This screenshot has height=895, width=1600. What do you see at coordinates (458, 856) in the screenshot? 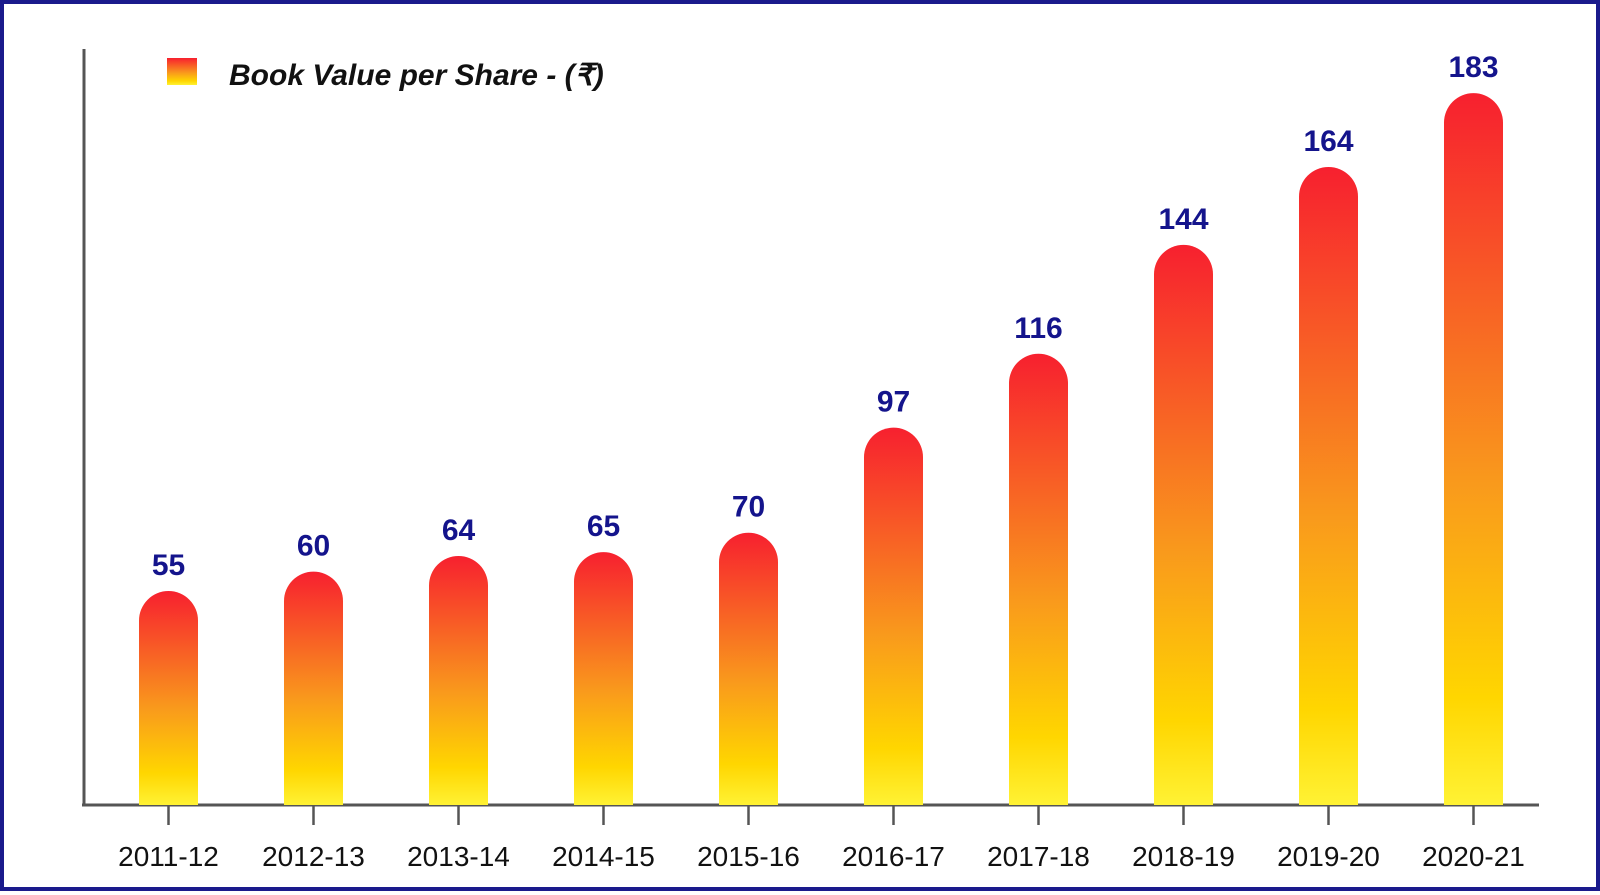
I see `x-tick-label: 2013-14` at bounding box center [458, 856].